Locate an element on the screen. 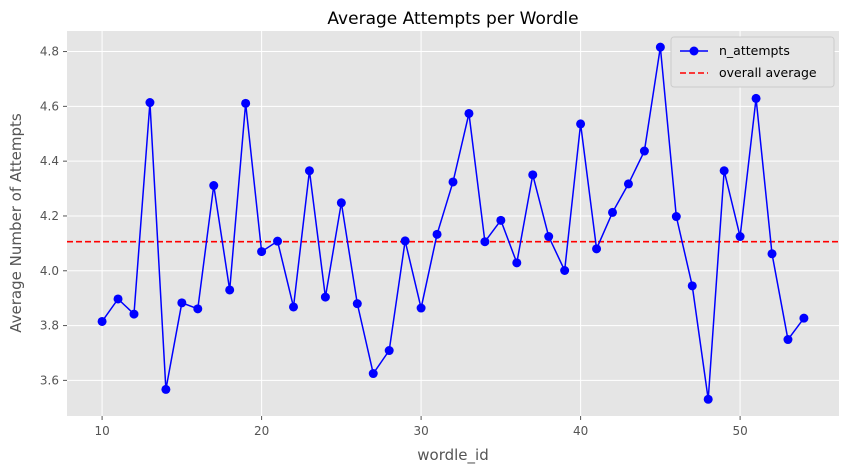  chart-title: Average Attempts per Wordle is located at coordinates (452, 19).